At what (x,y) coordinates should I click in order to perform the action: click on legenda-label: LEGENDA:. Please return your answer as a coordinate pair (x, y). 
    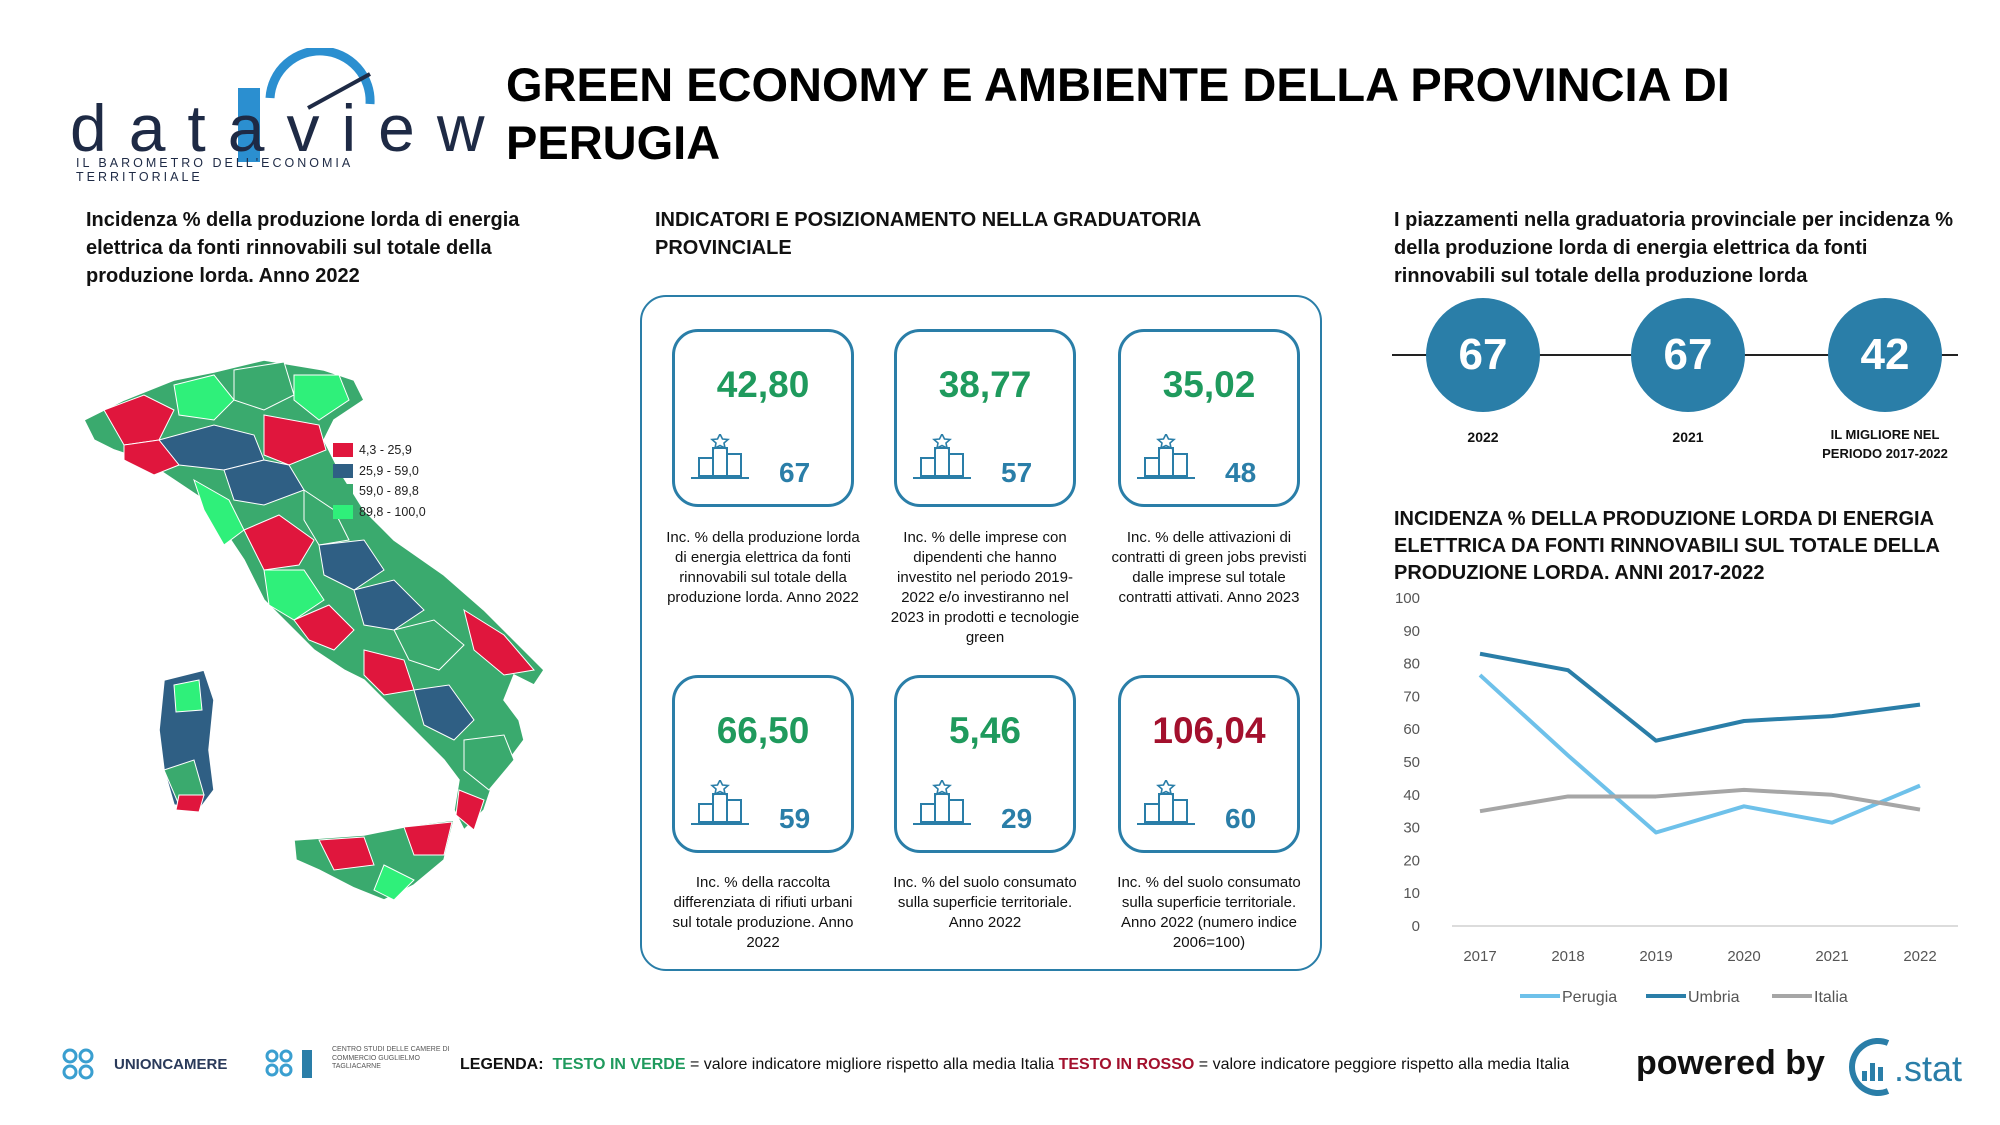
    Looking at the image, I should click on (502, 1064).